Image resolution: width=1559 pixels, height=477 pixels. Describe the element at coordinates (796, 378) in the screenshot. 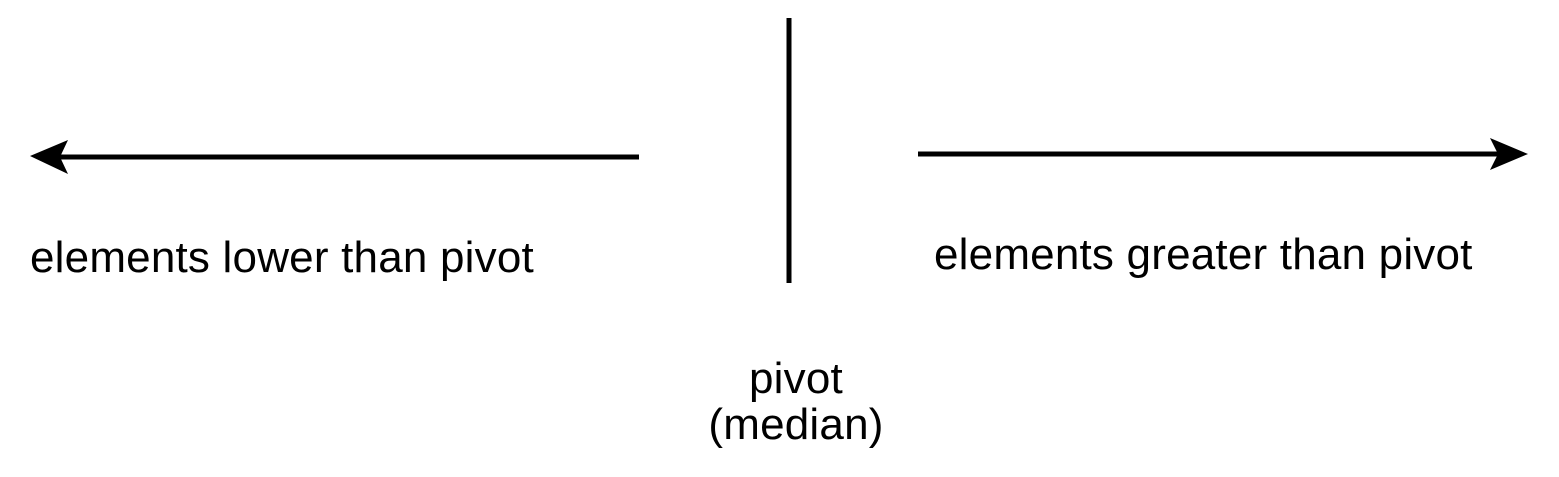

I see `pivot-label: pivot` at that location.